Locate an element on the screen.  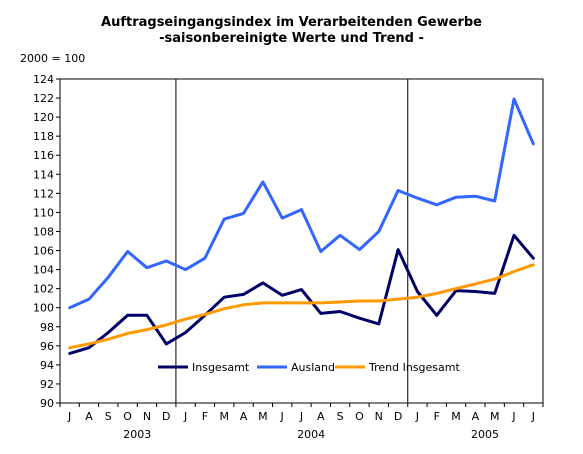
y-tick-label: 114 is located at coordinates (43, 174).